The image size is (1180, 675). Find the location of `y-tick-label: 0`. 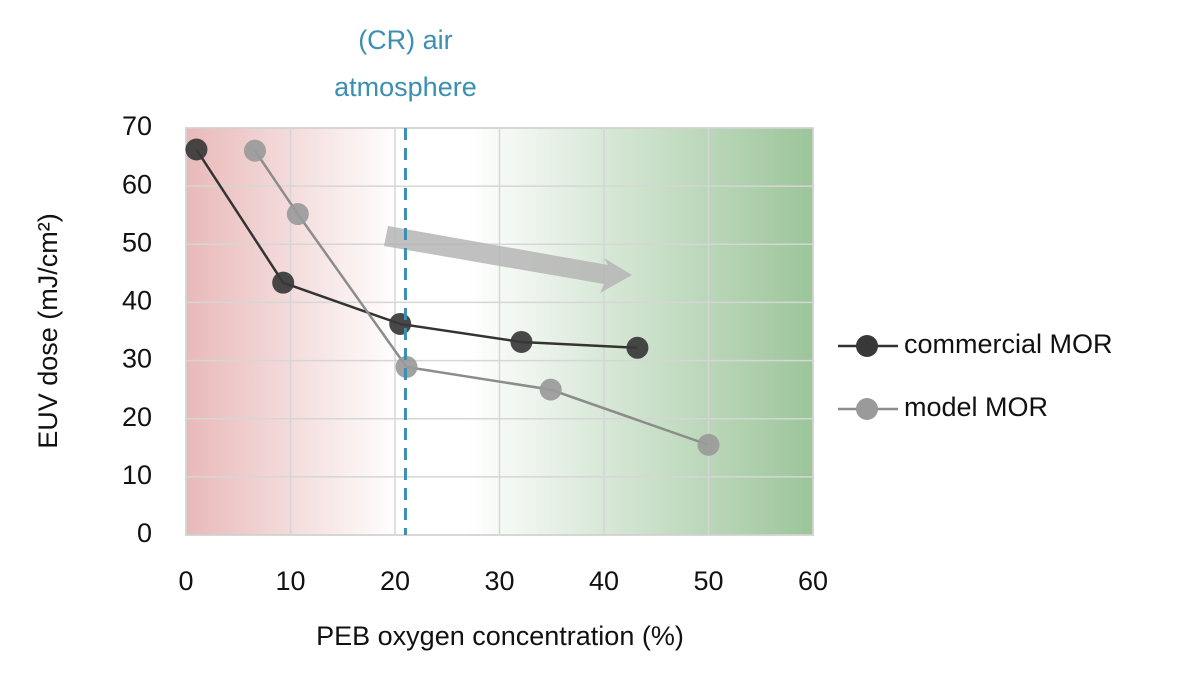

y-tick-label: 0 is located at coordinates (144, 533).